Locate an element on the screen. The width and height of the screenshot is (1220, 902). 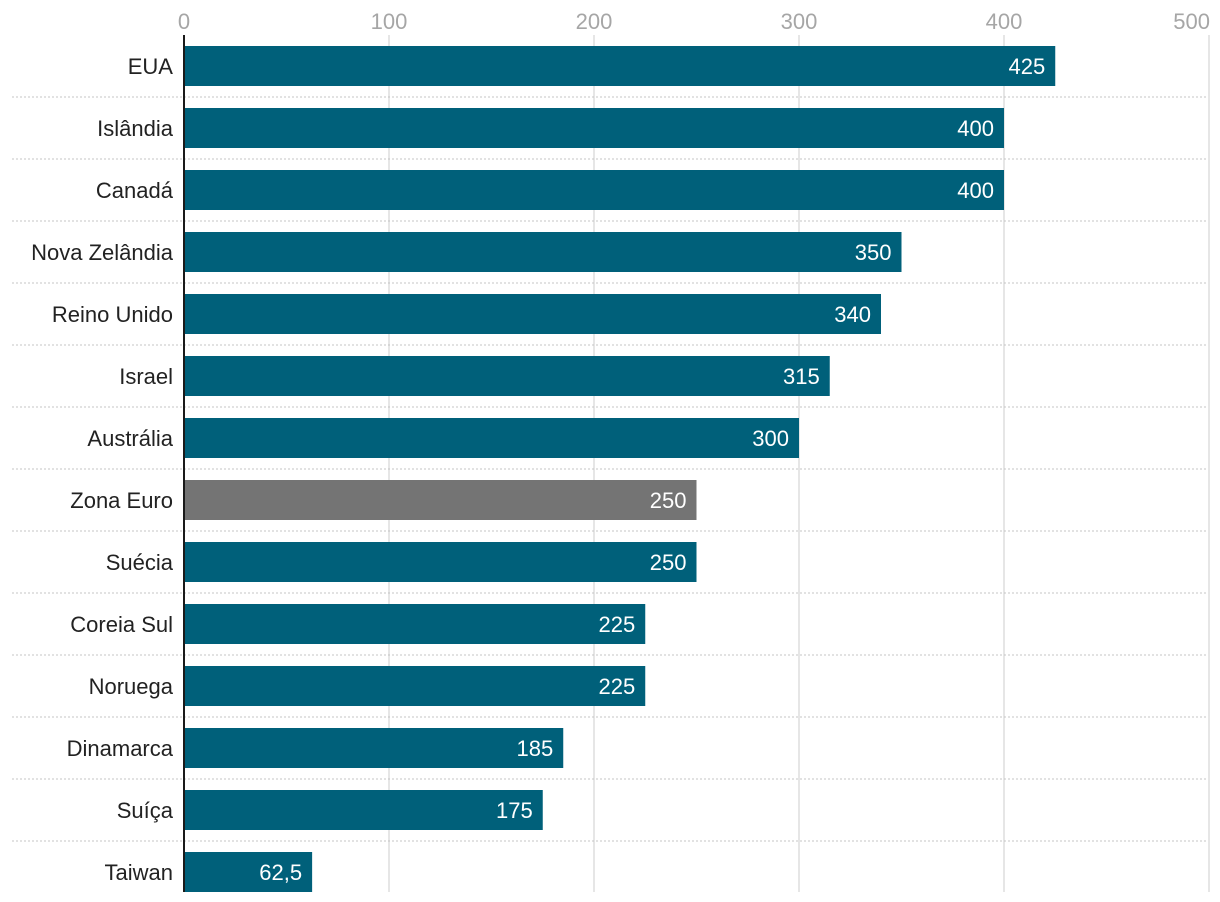
bar-taiwan is located at coordinates (248, 872).